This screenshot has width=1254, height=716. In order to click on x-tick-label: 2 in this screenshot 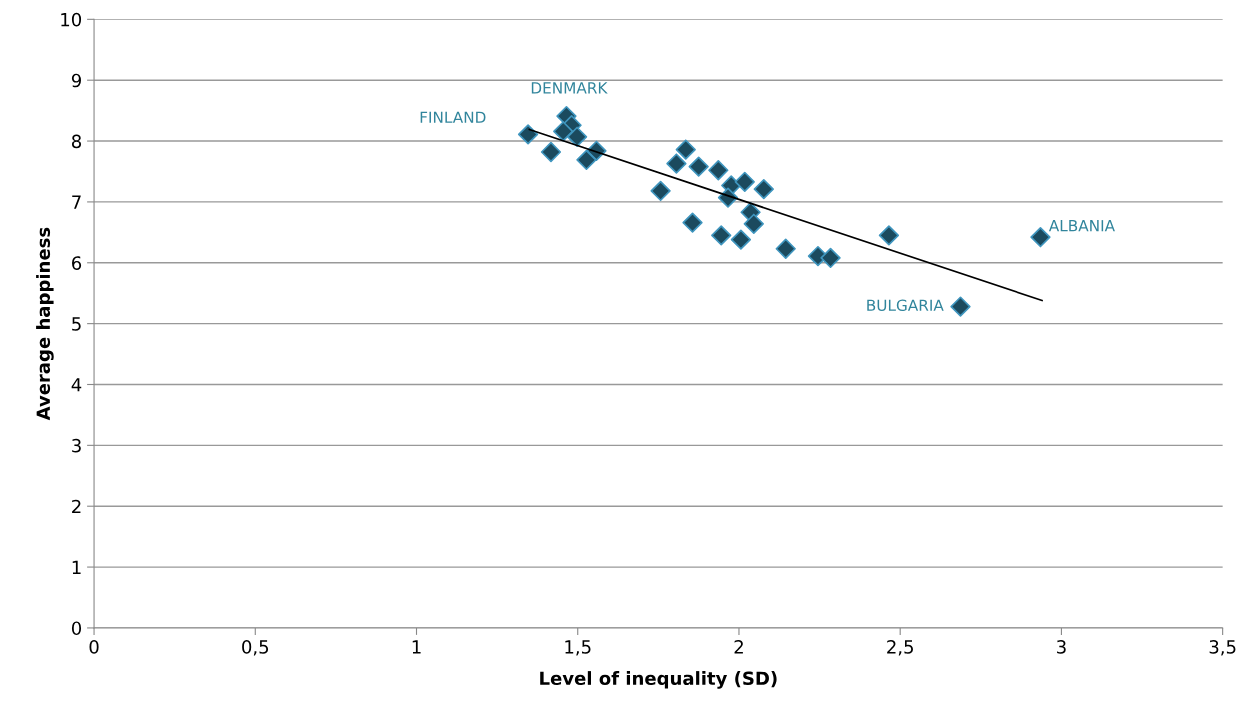, I will do `click(738, 647)`.